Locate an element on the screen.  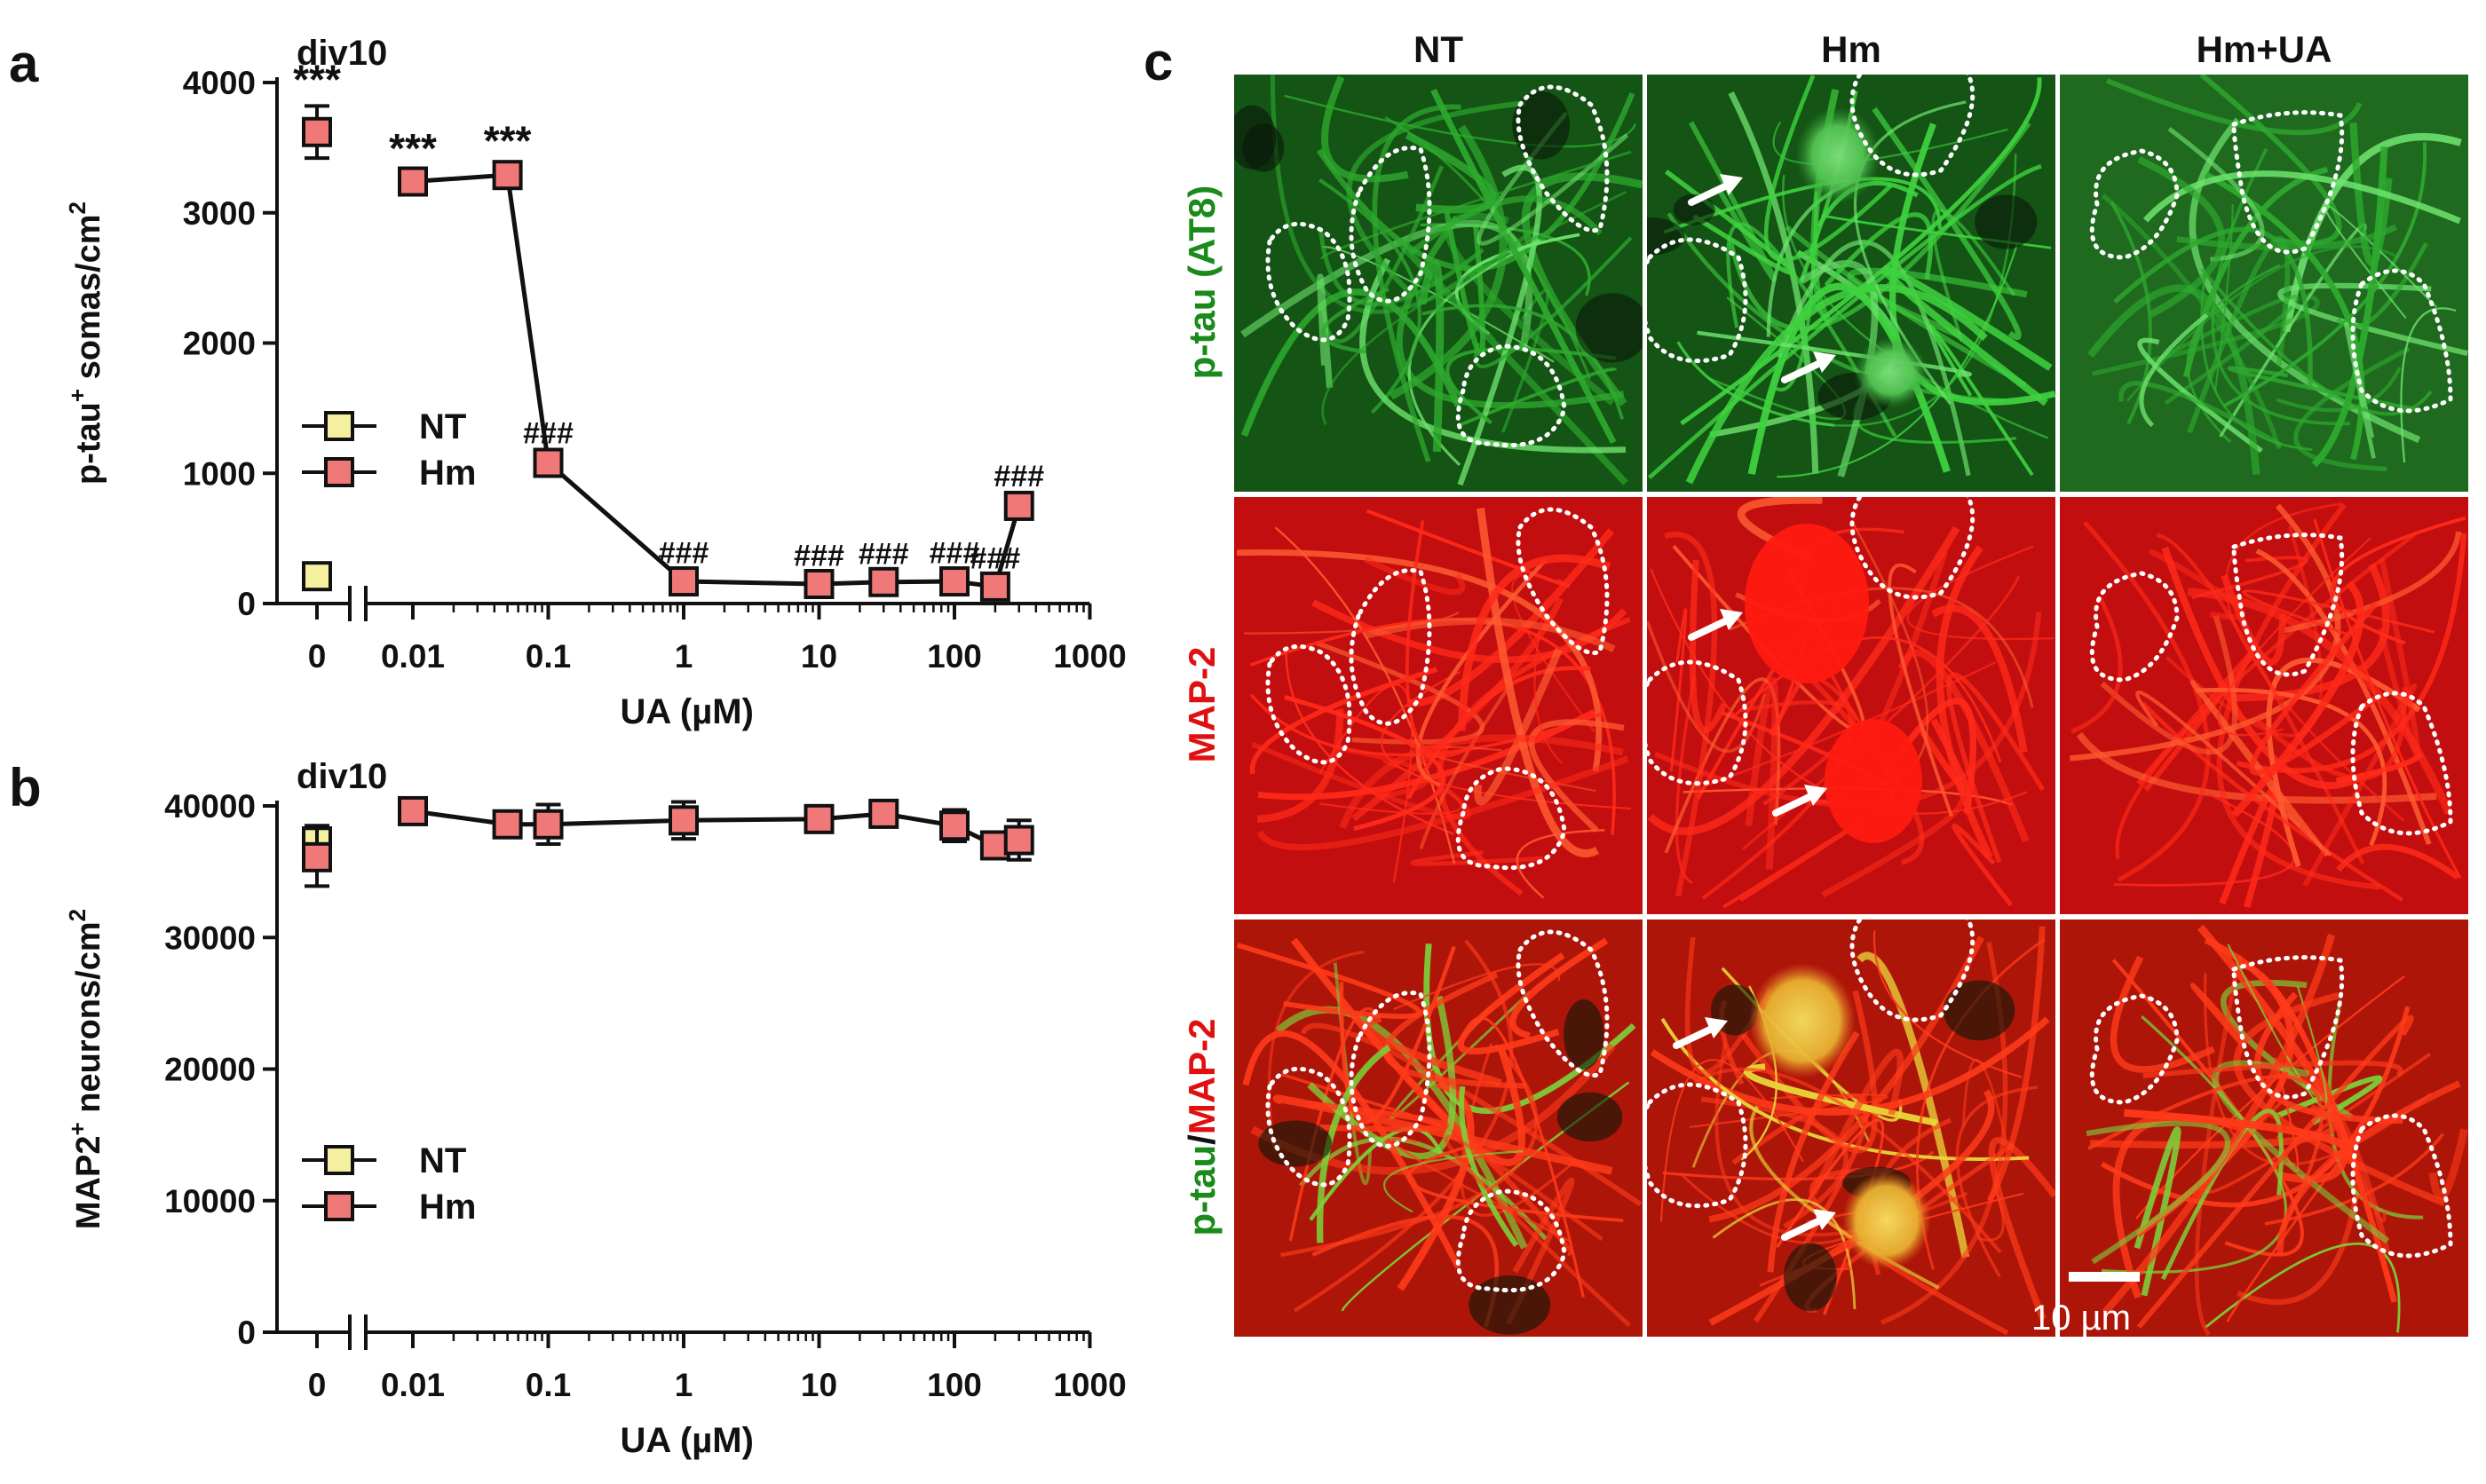
dark-region is located at coordinates (1264, 148).